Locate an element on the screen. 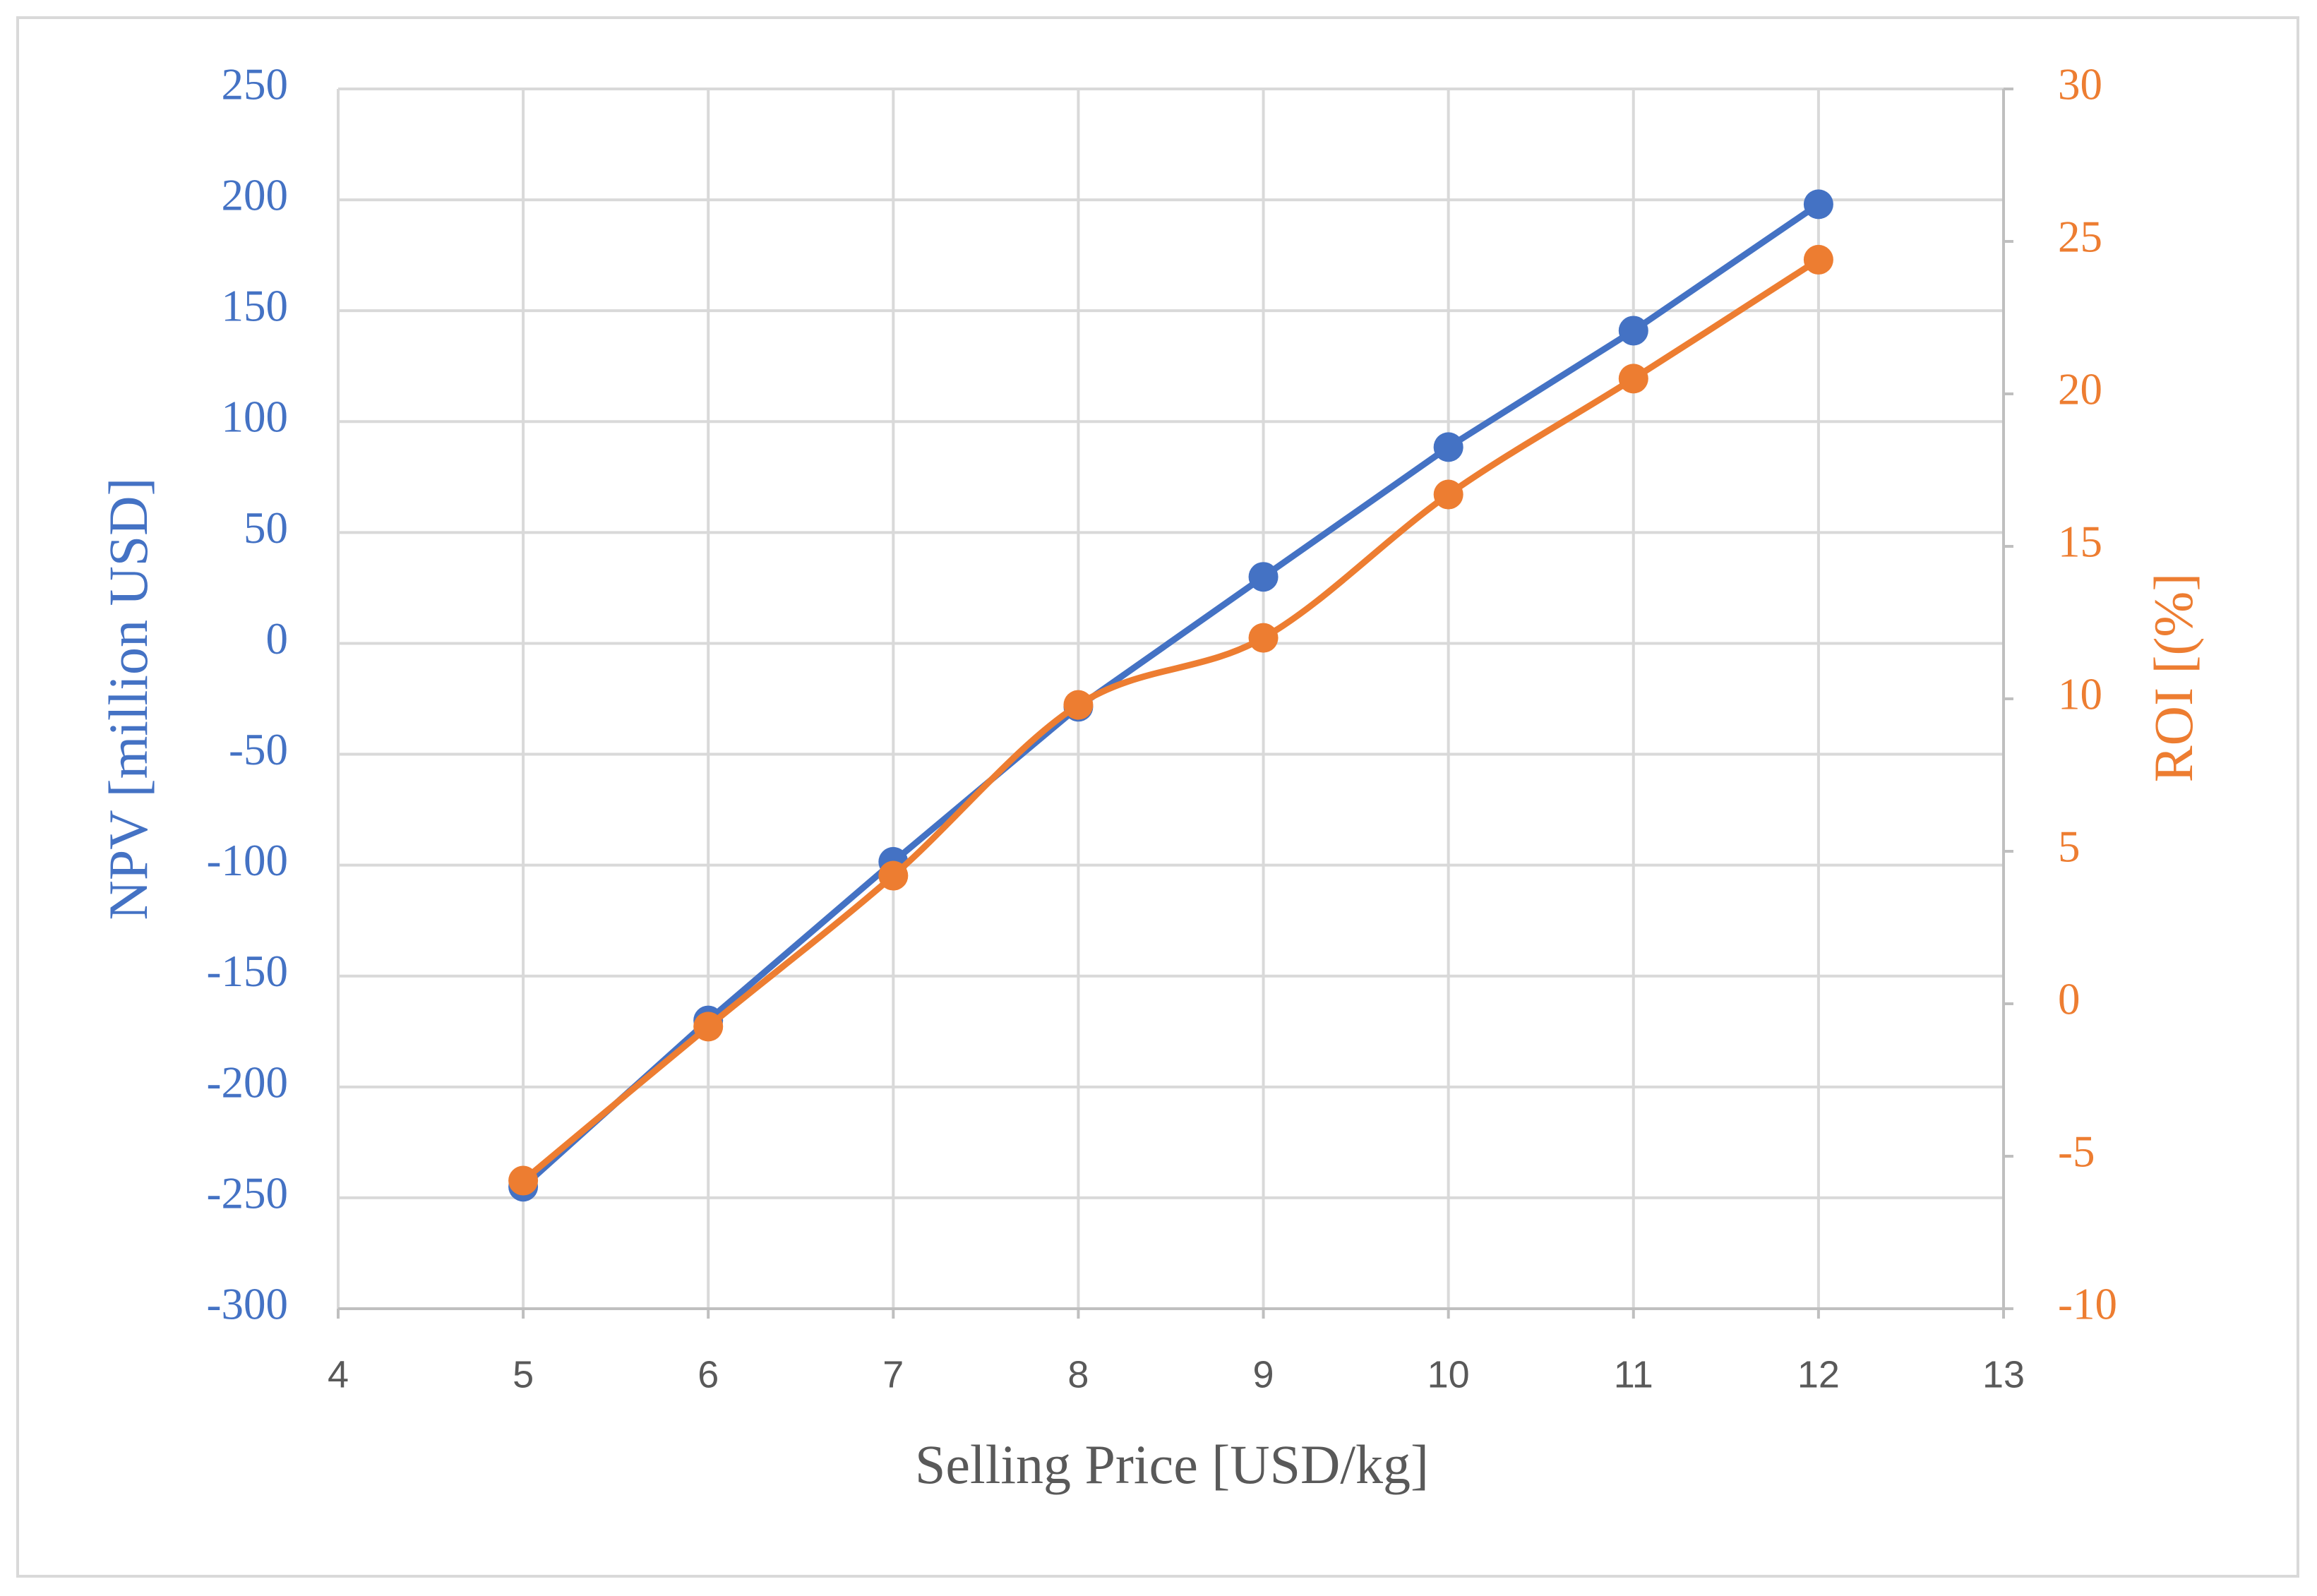 The width and height of the screenshot is (2317, 1596). x-axis-title: Selling Price [USD/kg] is located at coordinates (1172, 1465).